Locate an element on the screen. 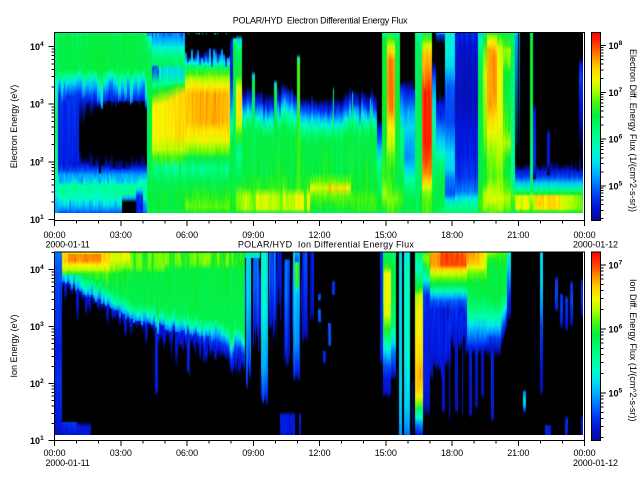 This screenshot has width=640, height=480. svg-text: Electron Energy (eV) is located at coordinates (14, 127).